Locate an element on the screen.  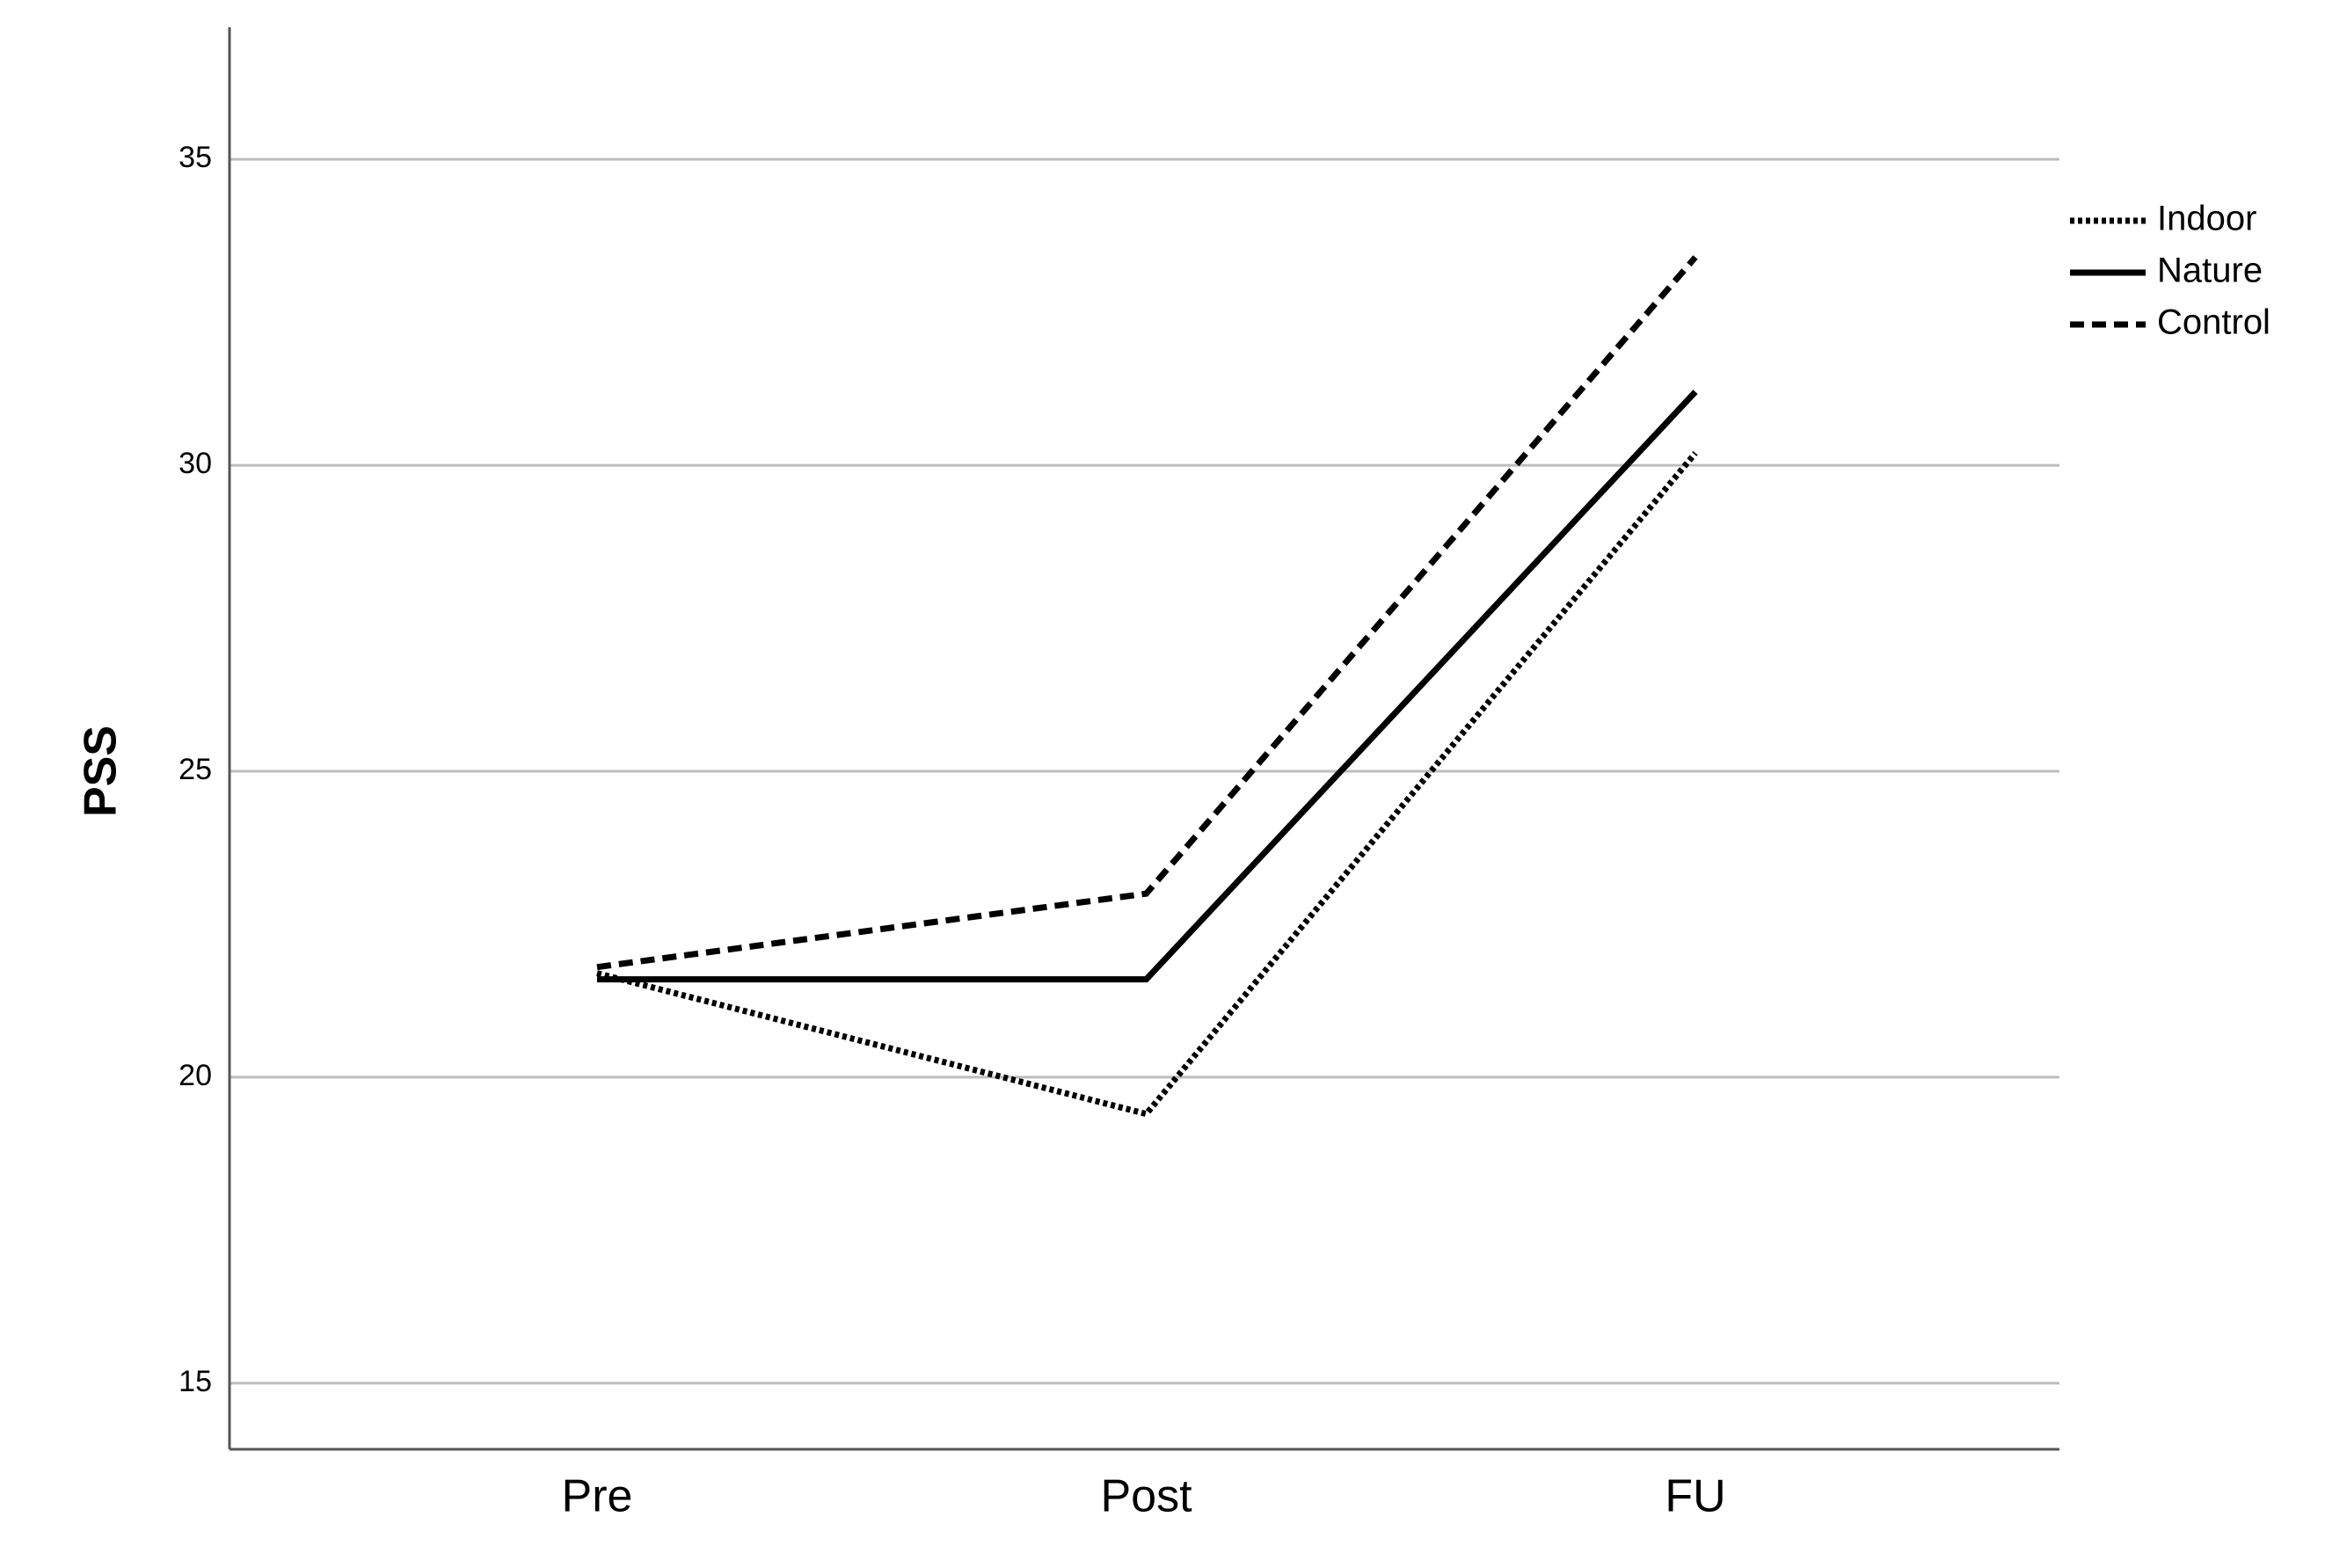
x-tick-label: Post is located at coordinates (1146, 1496).